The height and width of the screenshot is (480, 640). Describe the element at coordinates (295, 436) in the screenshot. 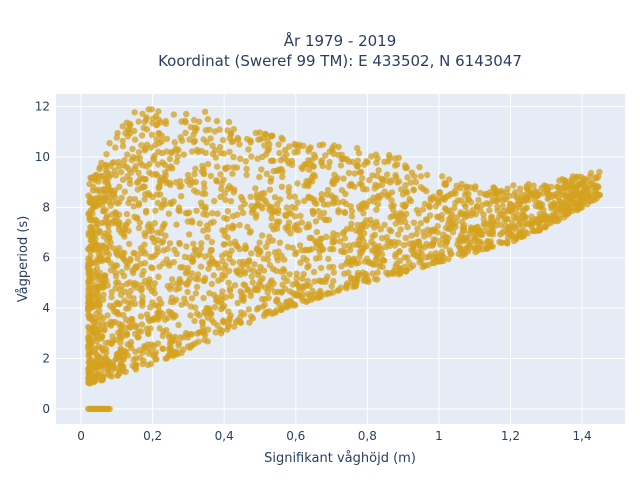

I see `x-tick-label: 0,6` at that location.